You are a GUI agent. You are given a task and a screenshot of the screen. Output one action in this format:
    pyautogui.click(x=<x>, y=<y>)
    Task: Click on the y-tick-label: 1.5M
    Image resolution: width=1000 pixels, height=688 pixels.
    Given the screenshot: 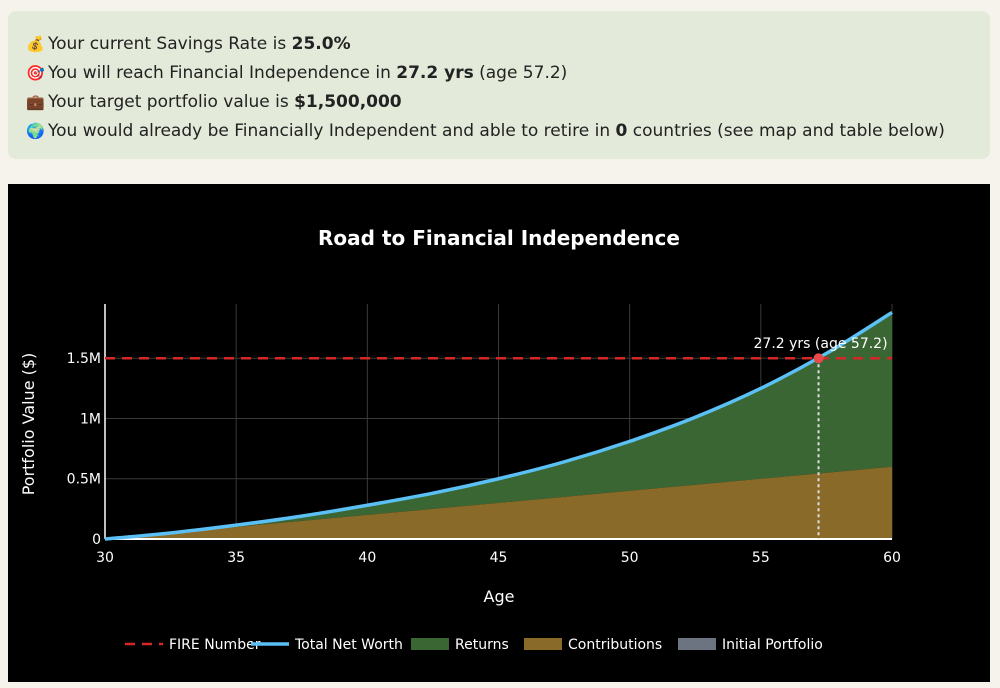 What is the action you would take?
    pyautogui.click(x=84, y=359)
    